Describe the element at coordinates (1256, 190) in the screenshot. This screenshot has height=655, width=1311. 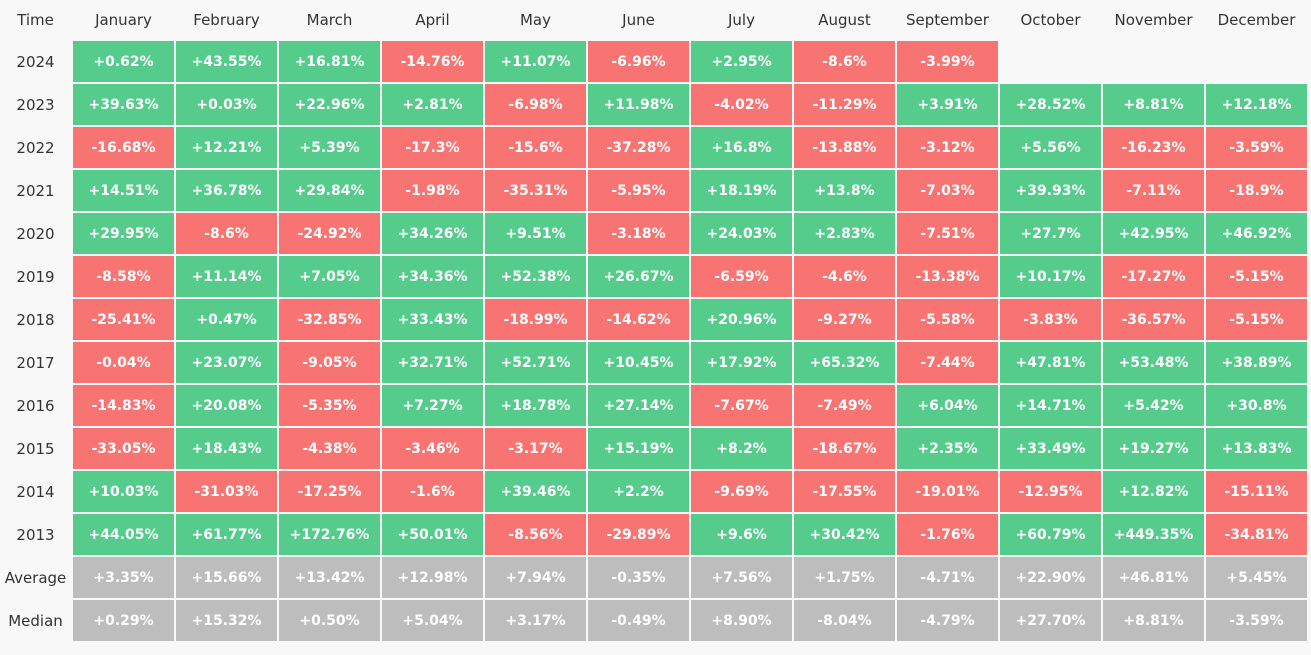
I see `return-cell: -18.9%` at that location.